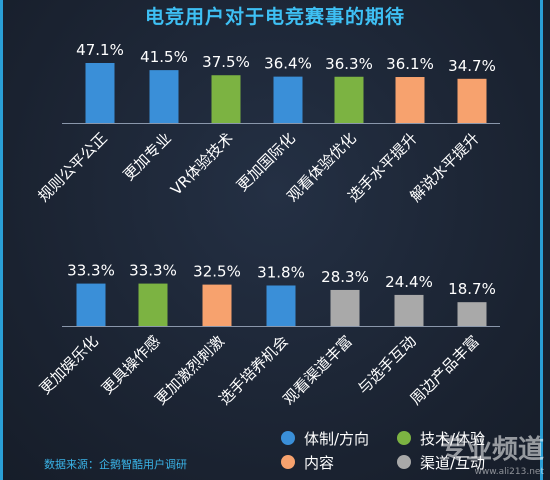 This screenshot has height=480, width=550. Describe the element at coordinates (541, 240) in the screenshot. I see `right-border` at that location.